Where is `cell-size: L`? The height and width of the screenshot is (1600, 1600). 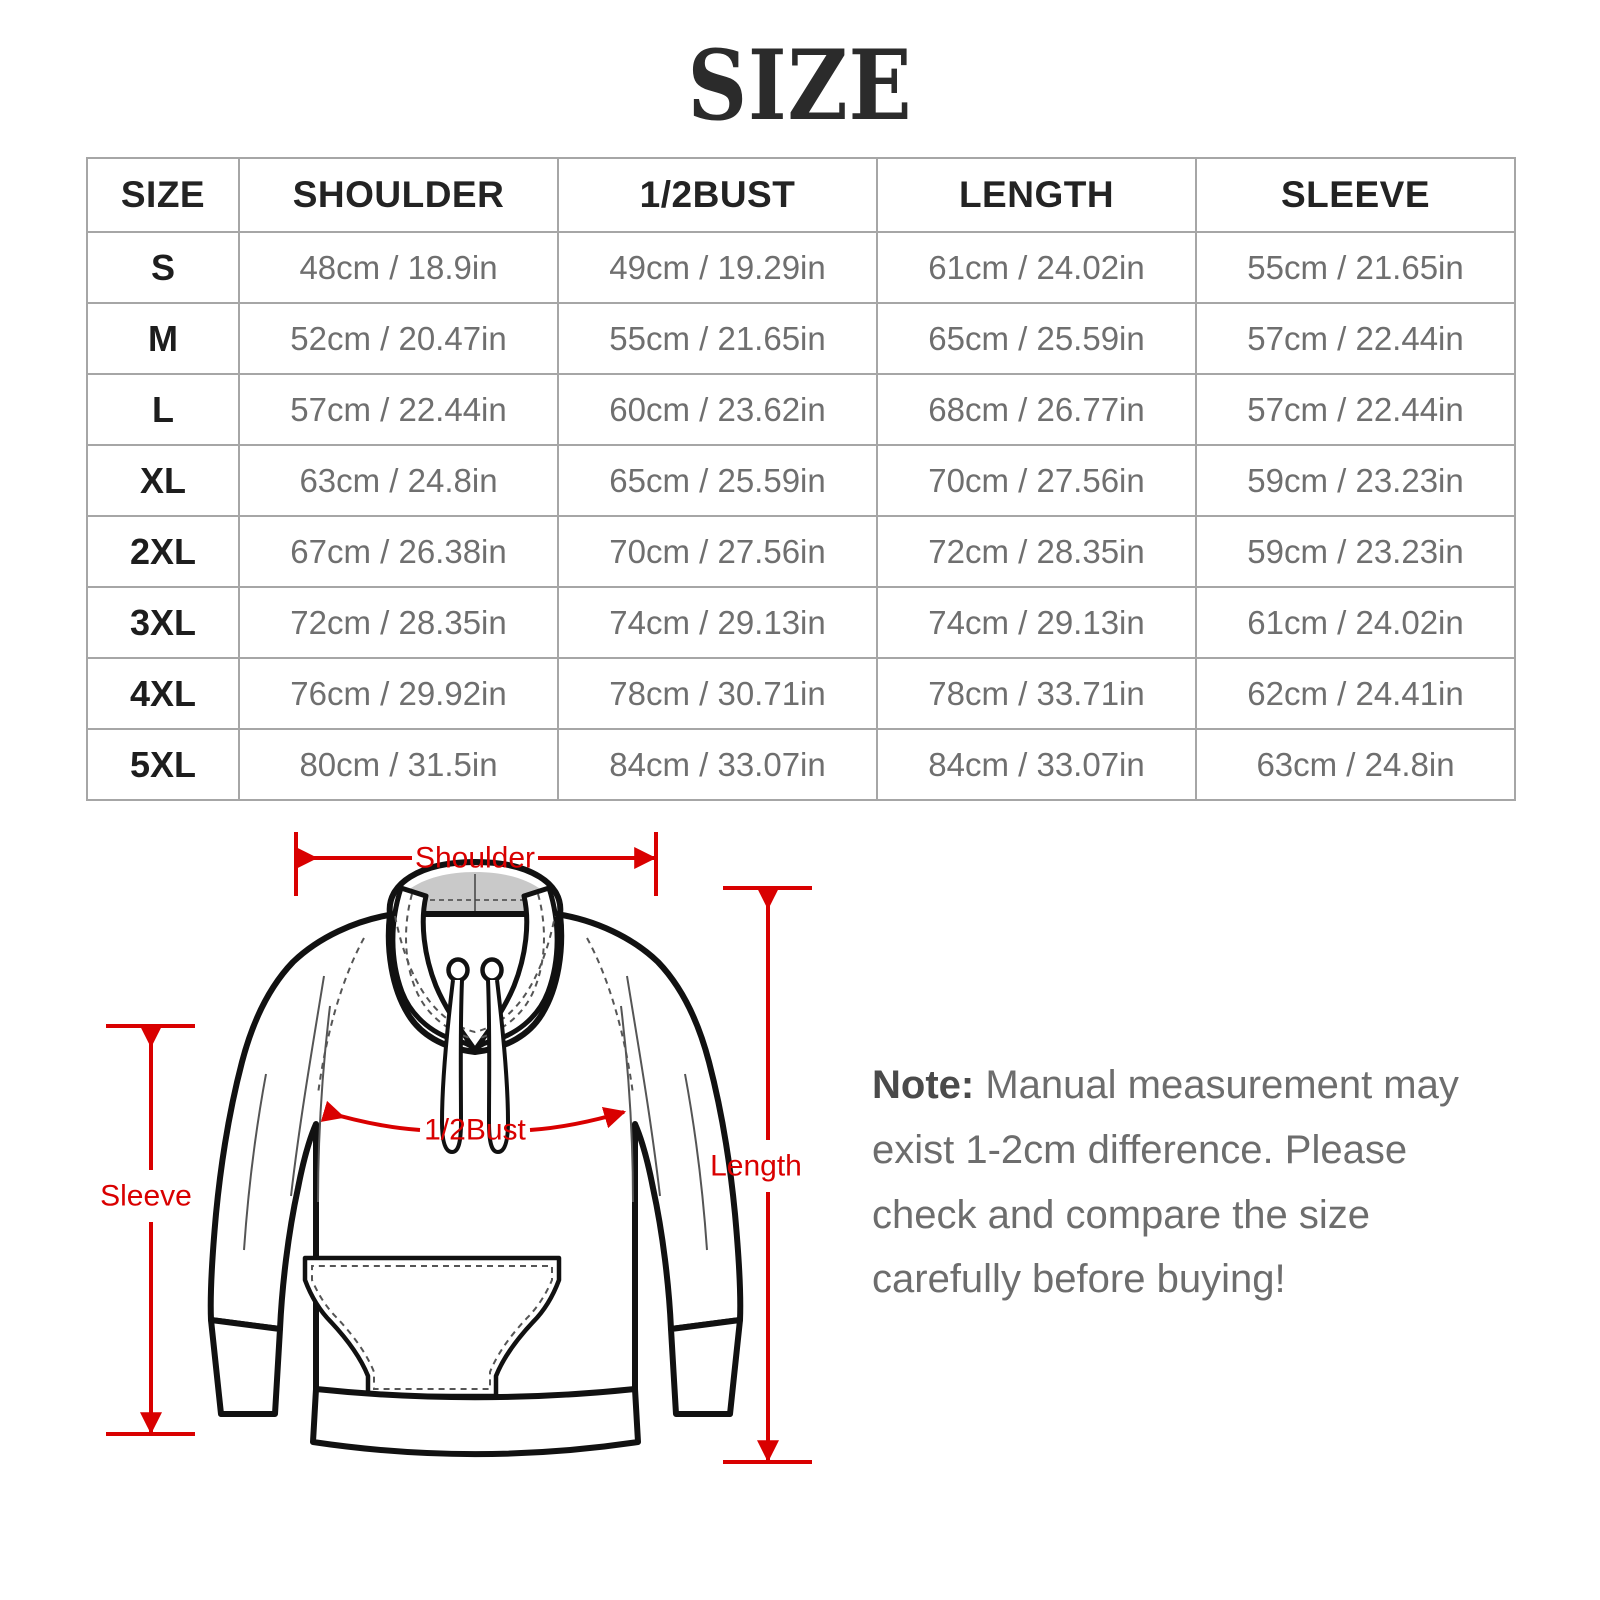
cell-size: L is located at coordinates (163, 409).